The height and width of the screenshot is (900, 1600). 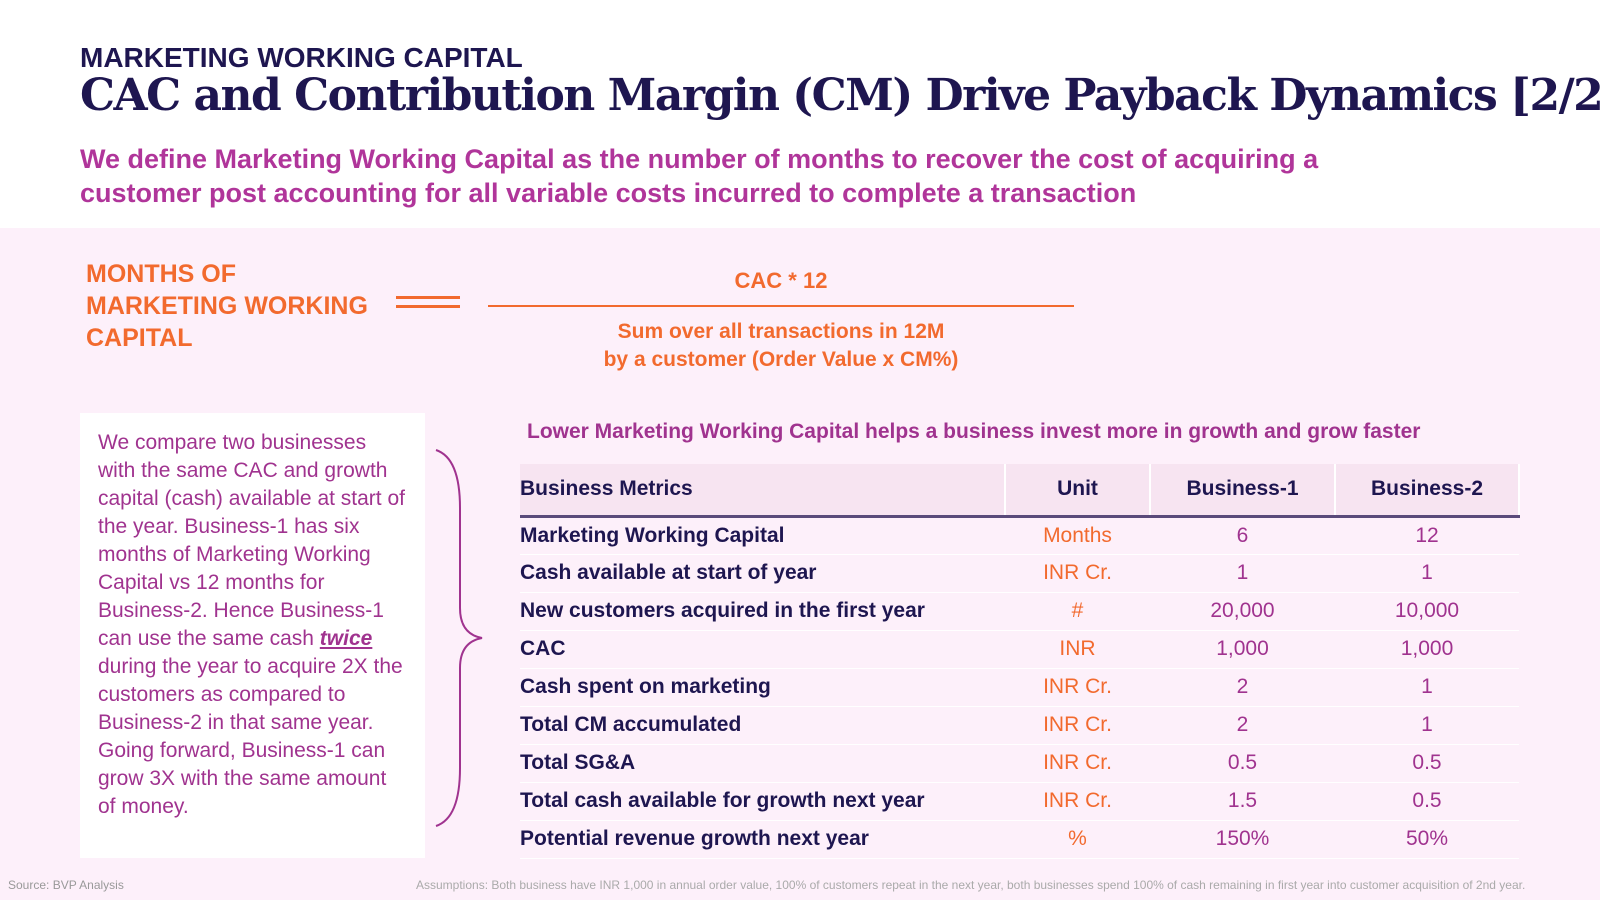 I want to click on denominator-line-1: Sum over all transactions in 12M, so click(x=781, y=331).